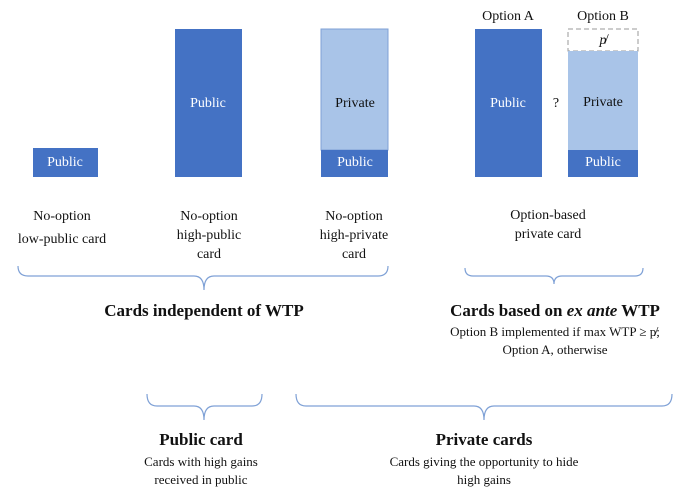 This screenshot has height=493, width=679. I want to click on title-part: ex ante, so click(592, 310).